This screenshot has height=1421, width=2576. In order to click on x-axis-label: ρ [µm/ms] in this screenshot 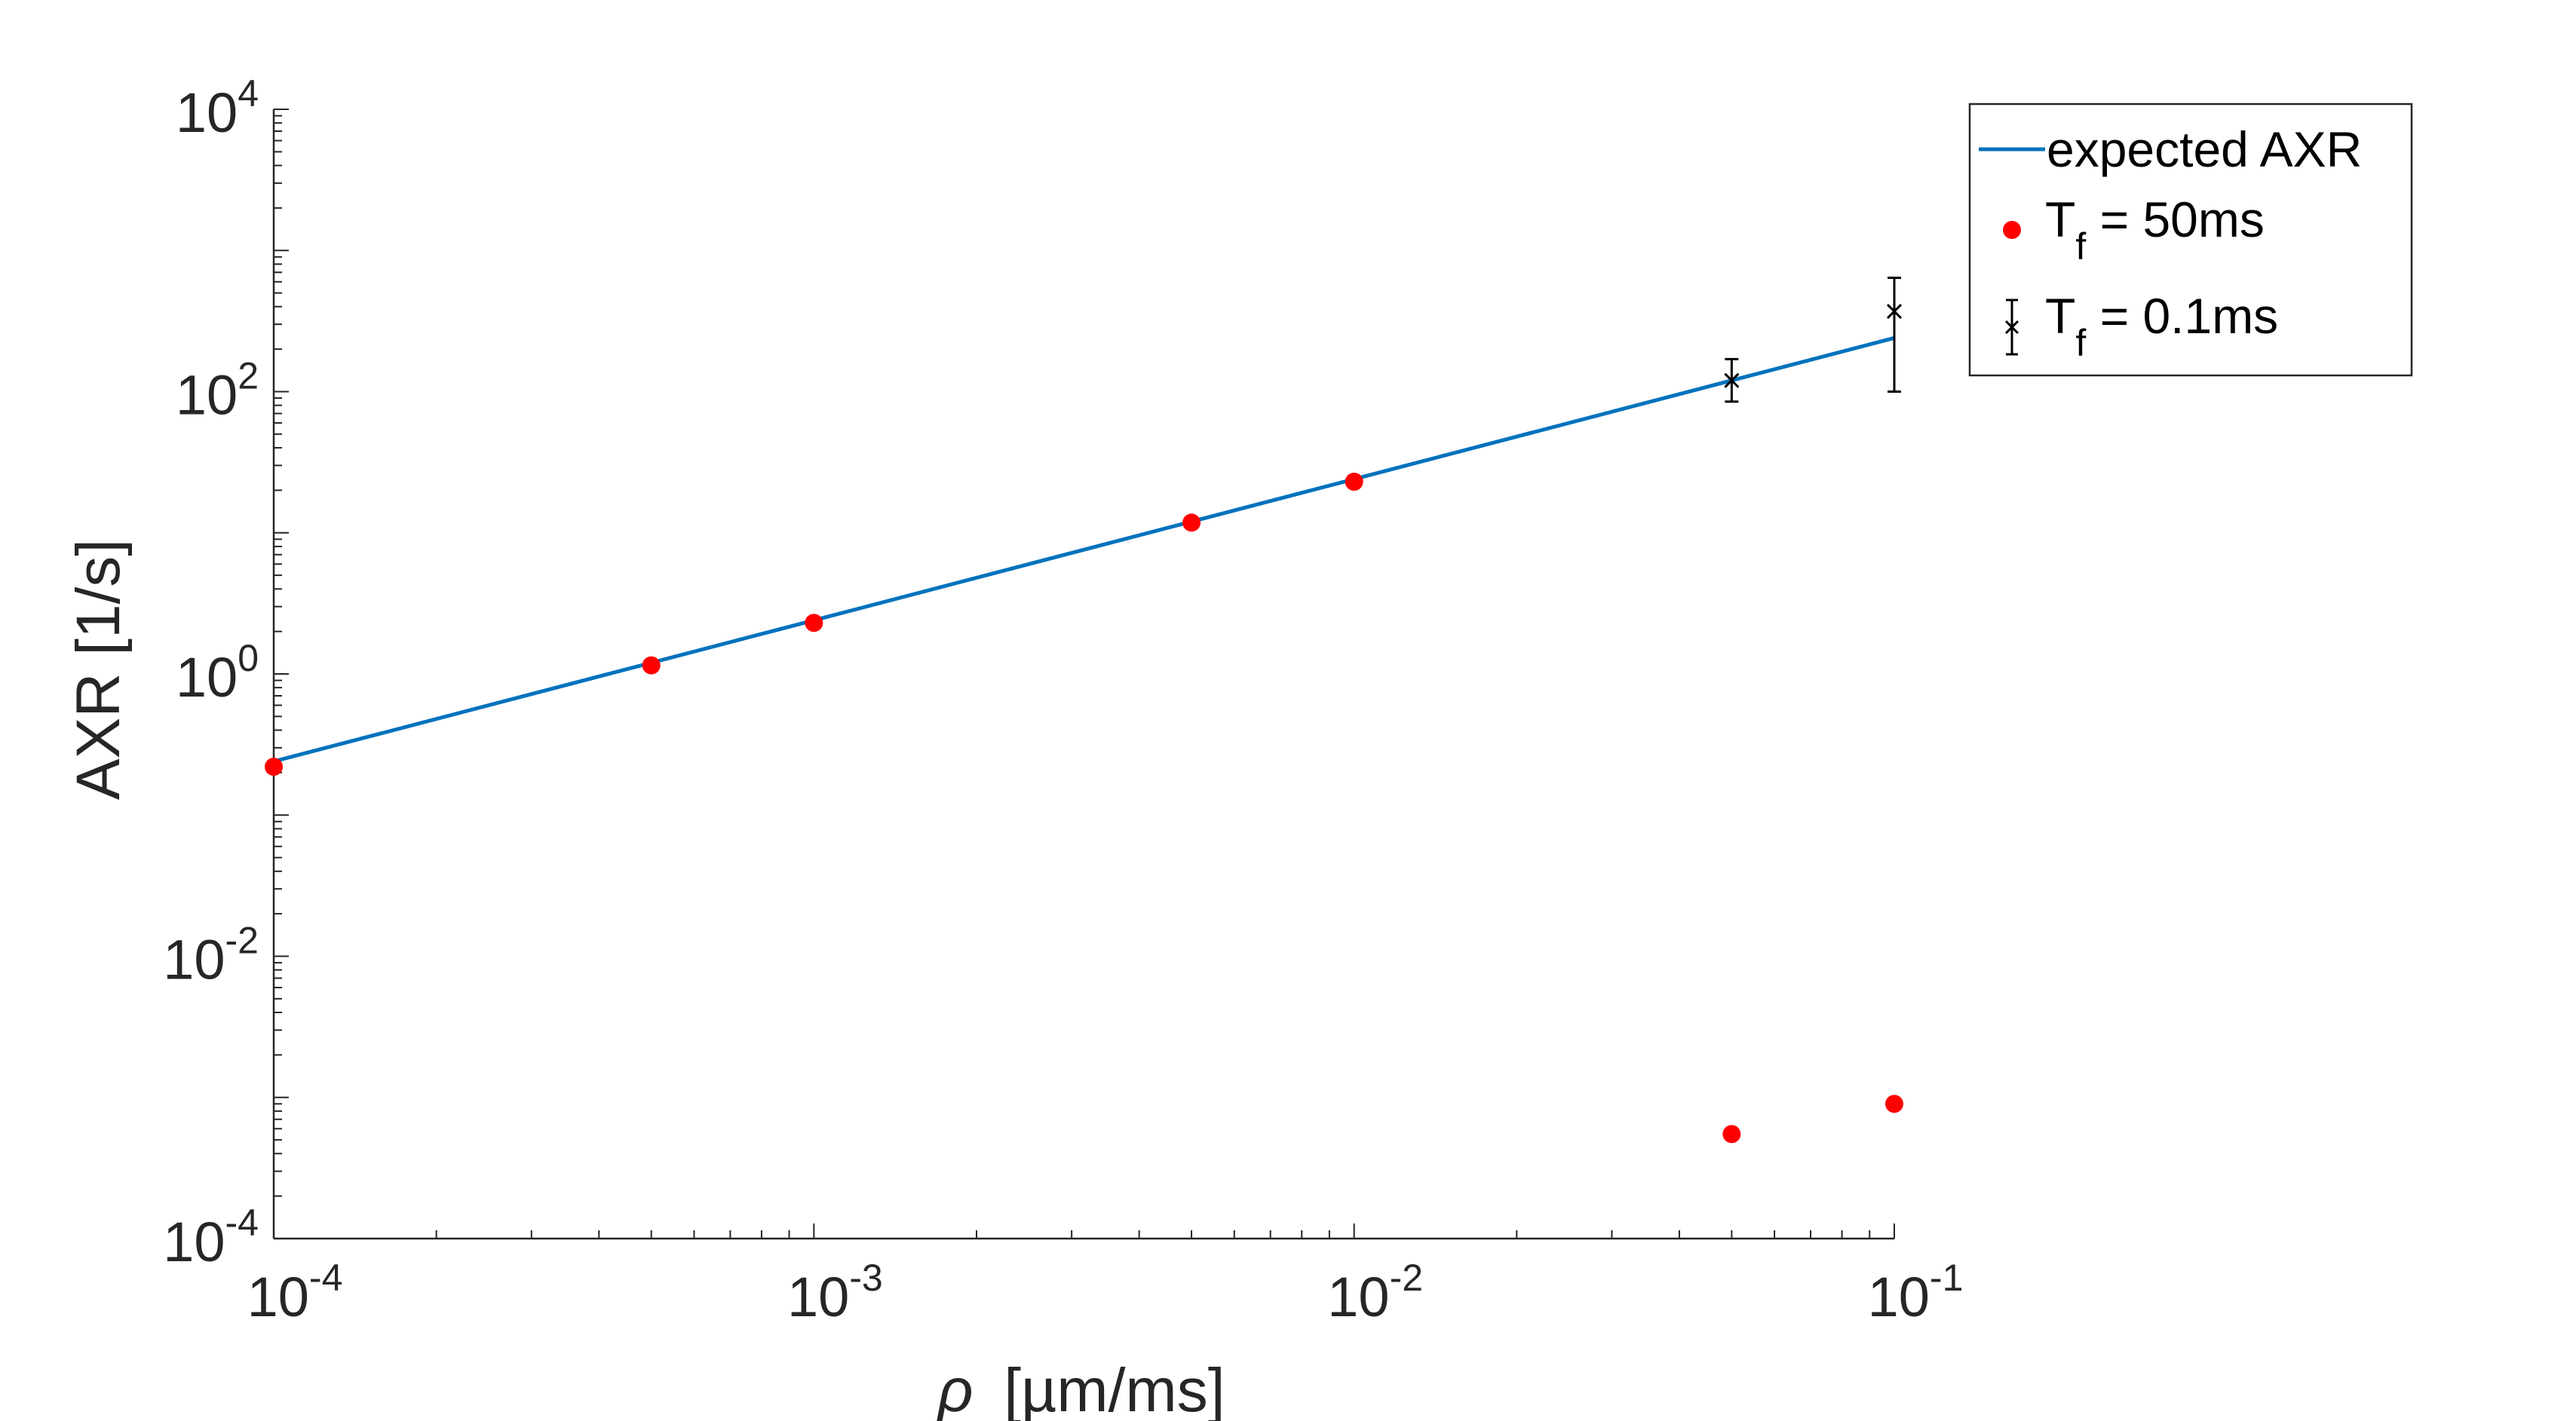, I will do `click(1081, 1388)`.